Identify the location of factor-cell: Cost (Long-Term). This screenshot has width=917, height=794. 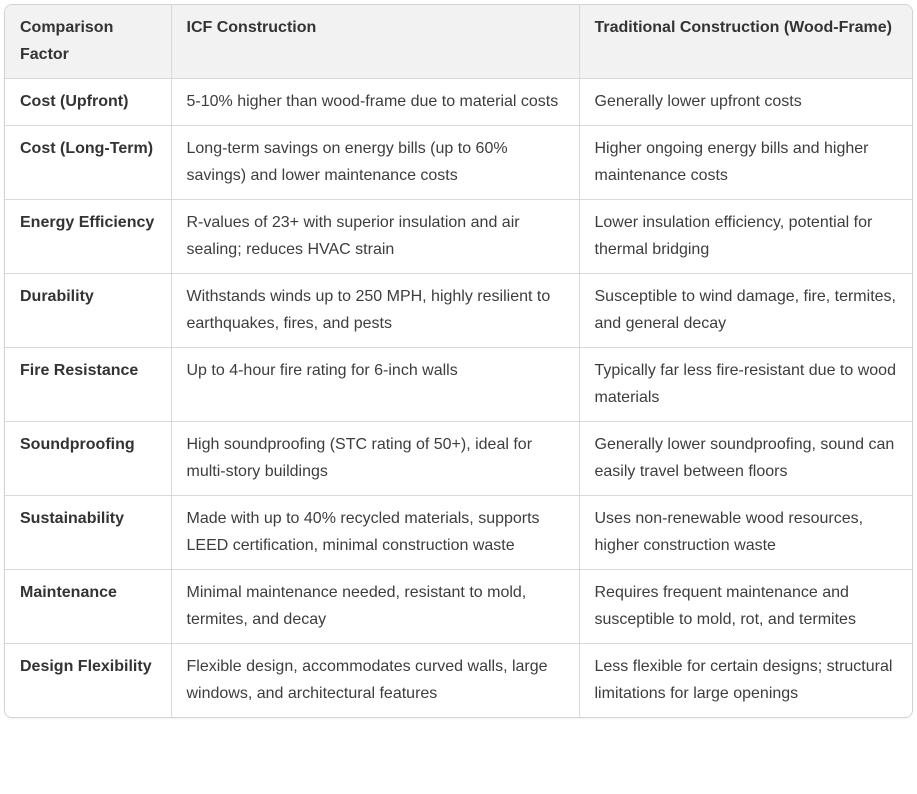
(88, 162).